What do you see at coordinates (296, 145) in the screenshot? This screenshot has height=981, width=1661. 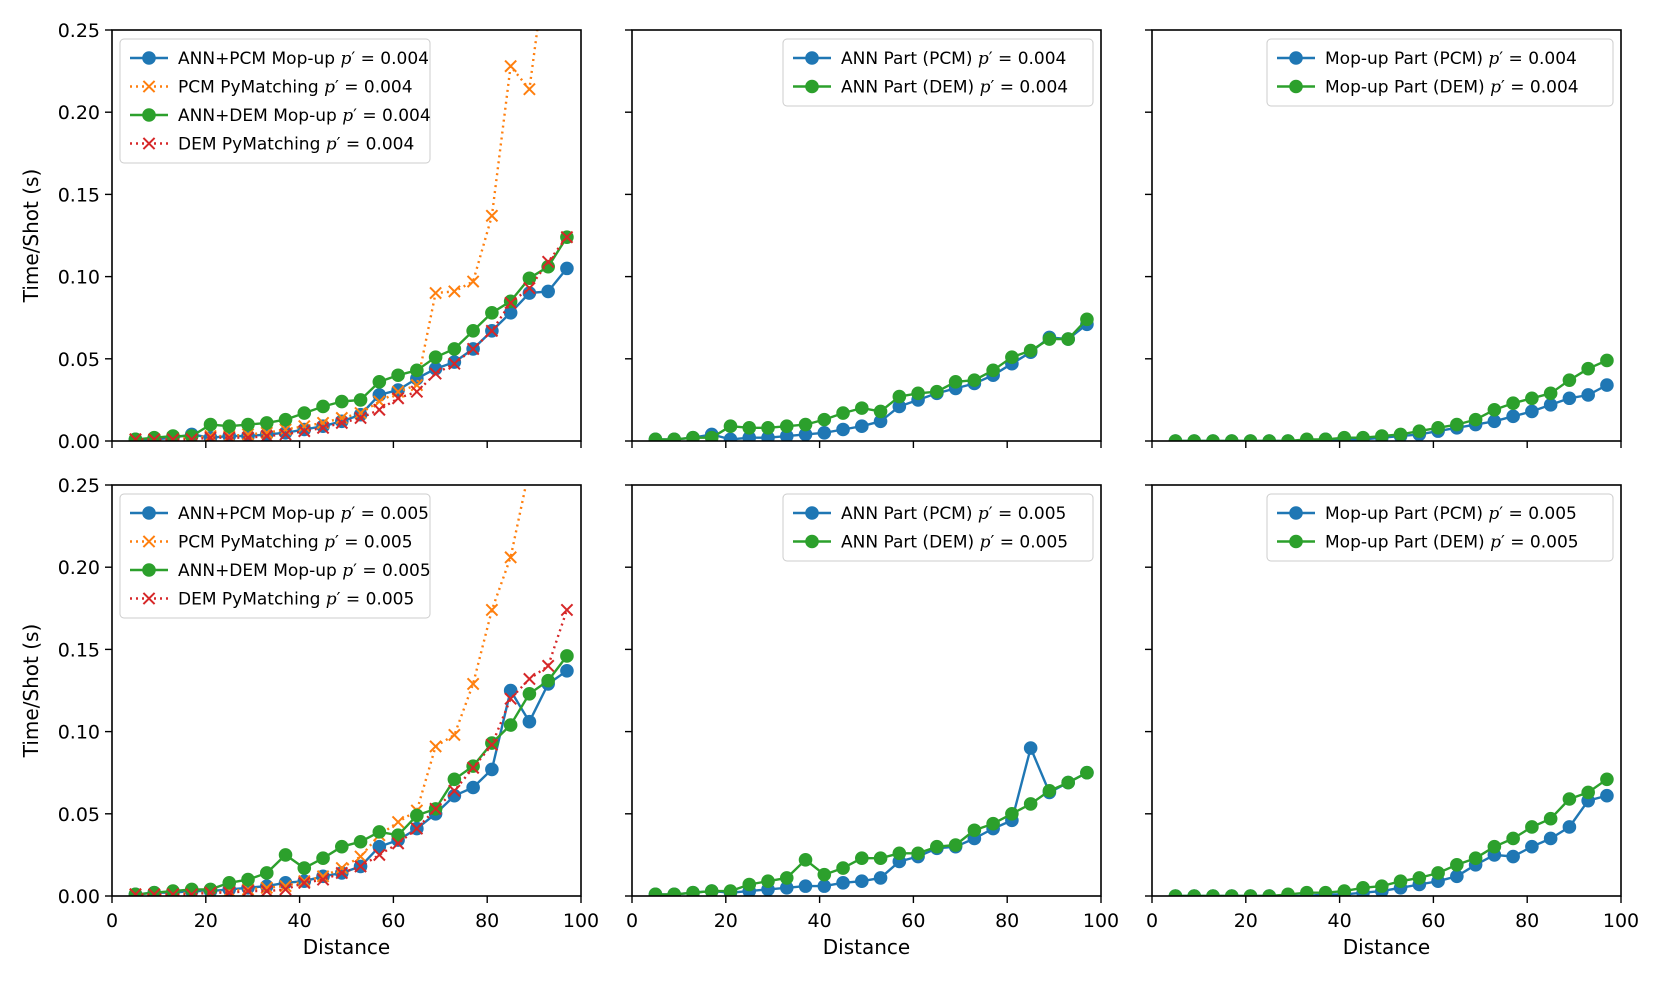 I see `legend-label: DEM PyMatching p′ = 0.004` at bounding box center [296, 145].